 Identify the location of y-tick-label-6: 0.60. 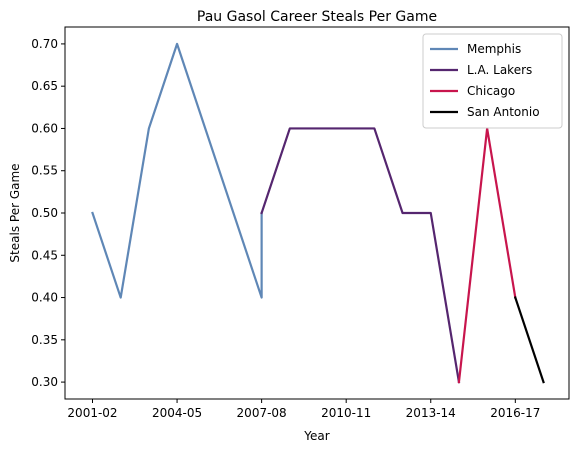
(44, 128).